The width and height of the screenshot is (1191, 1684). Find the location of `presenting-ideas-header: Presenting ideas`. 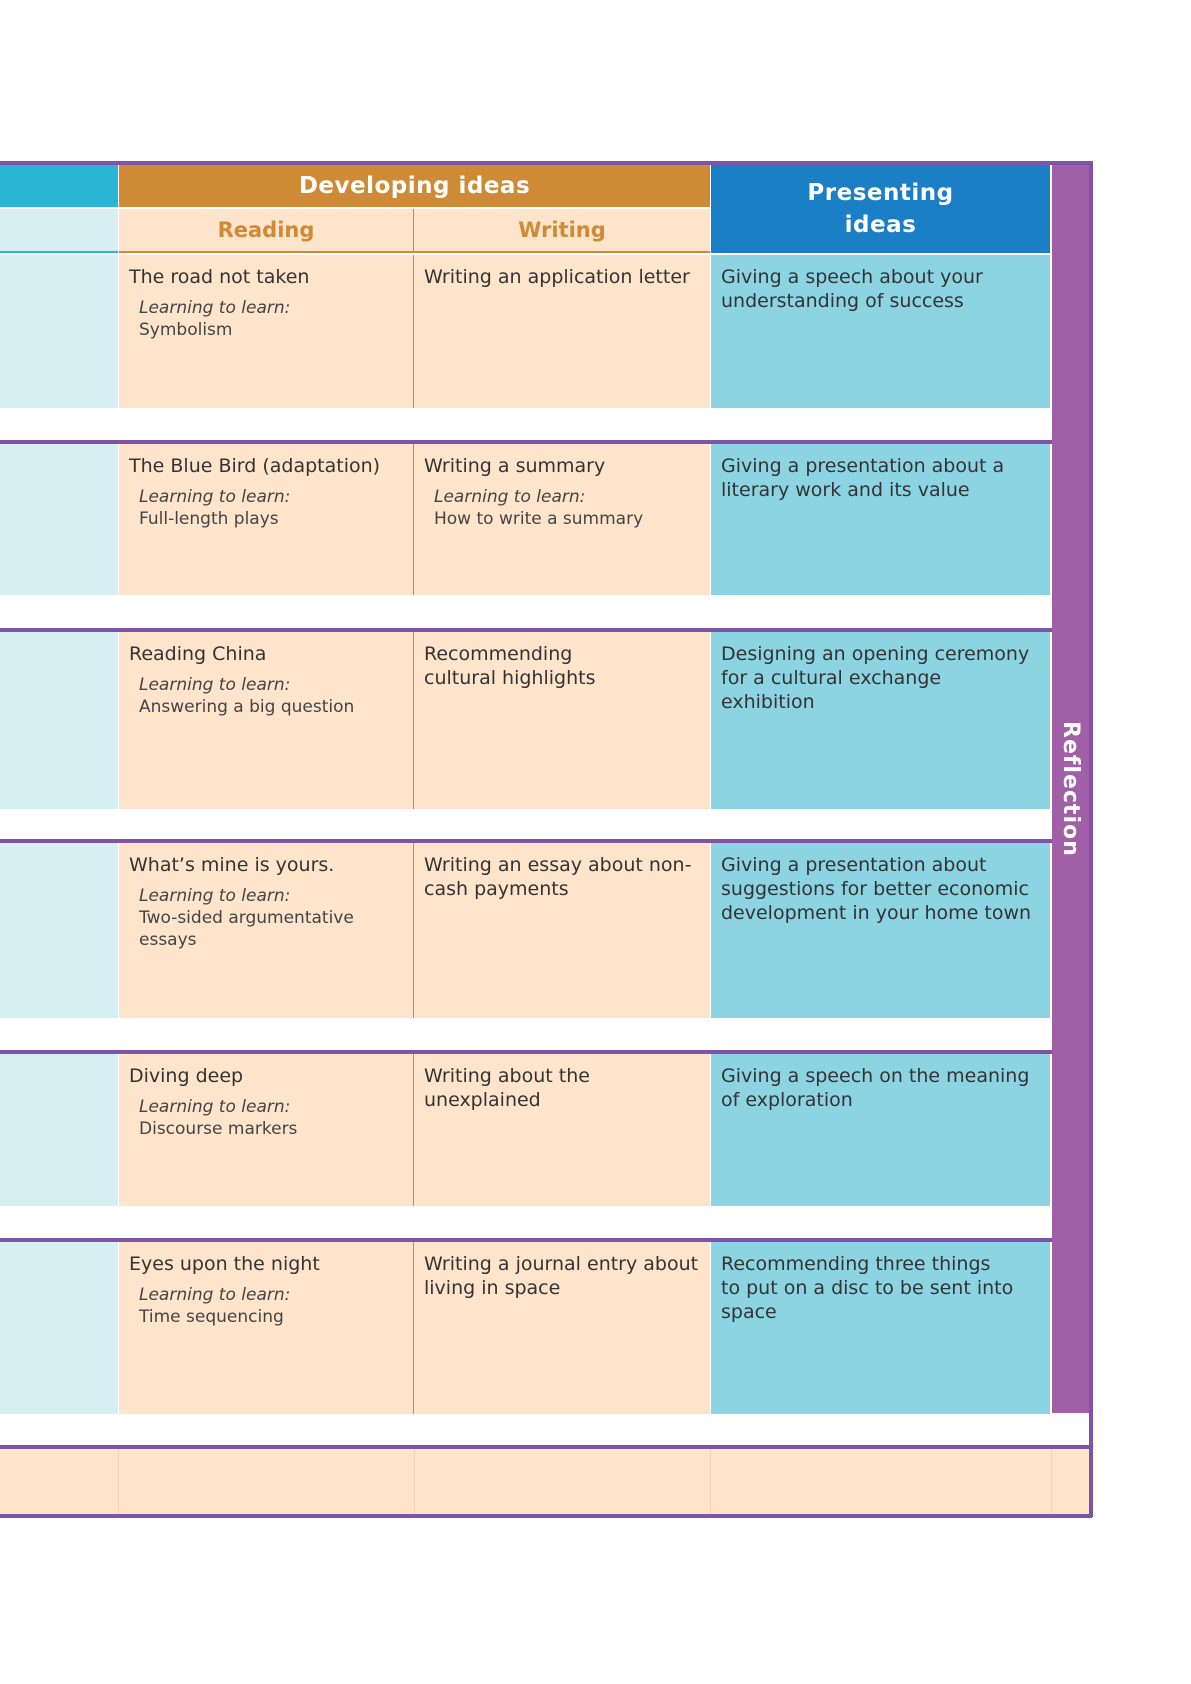

presenting-ideas-header: Presenting ideas is located at coordinates (880, 209).